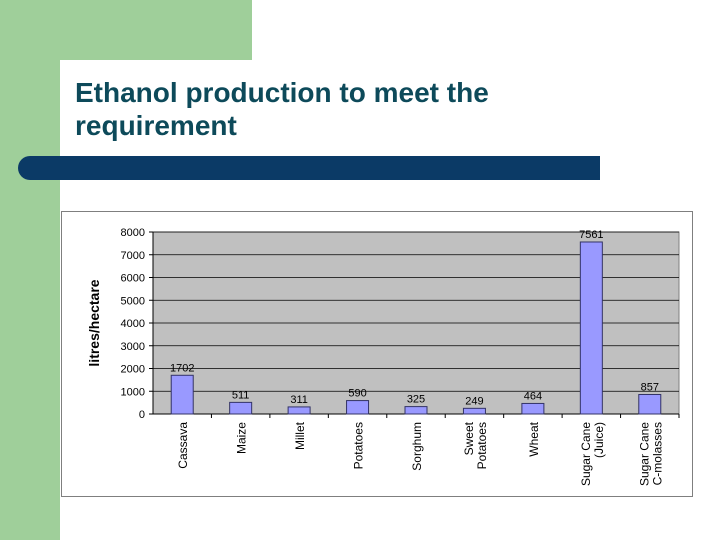  What do you see at coordinates (650, 388) in the screenshot?
I see `data-label: 857` at bounding box center [650, 388].